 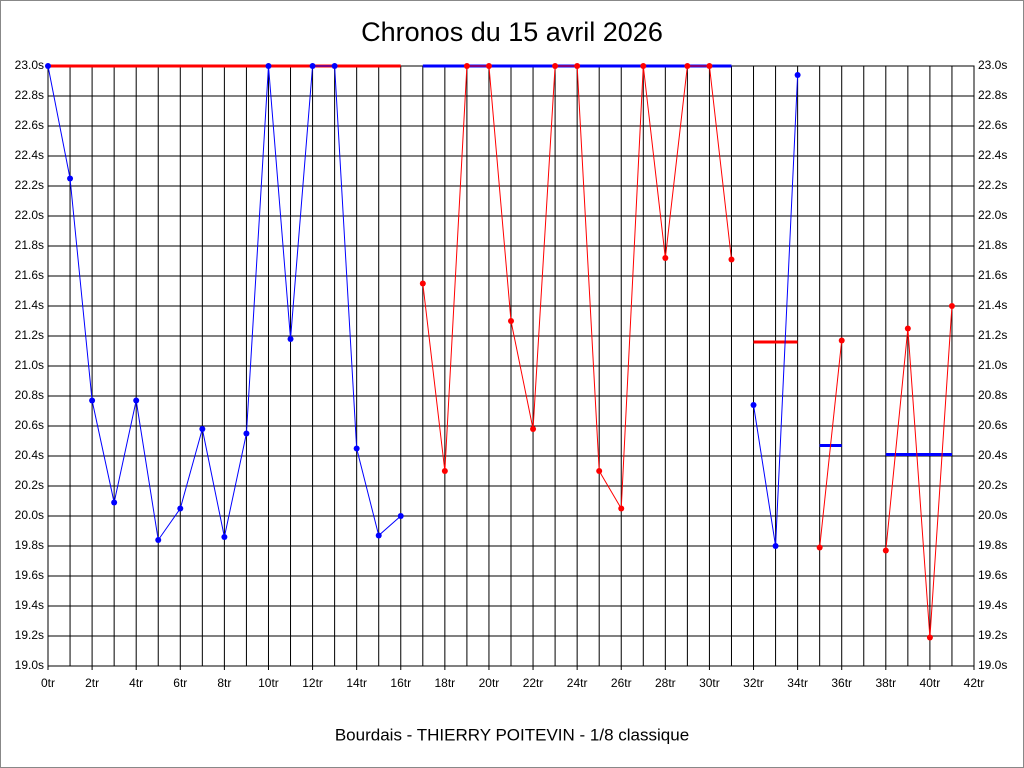 What do you see at coordinates (29, 575) in the screenshot?
I see `y-tick-label: 19.6s` at bounding box center [29, 575].